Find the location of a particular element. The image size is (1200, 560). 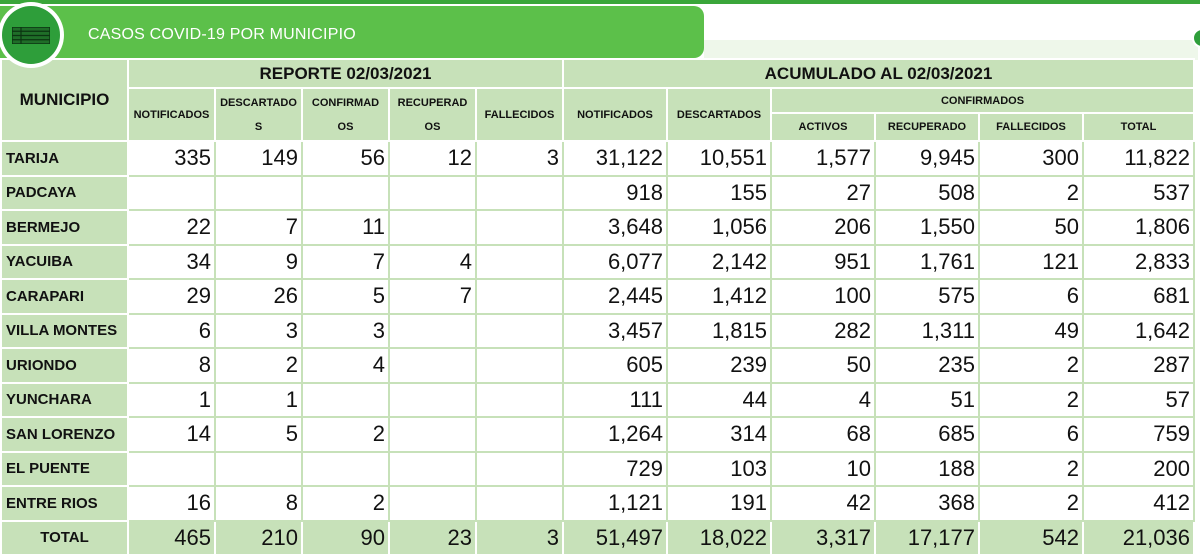

acumulado-cell: 1,577 is located at coordinates (823, 158).